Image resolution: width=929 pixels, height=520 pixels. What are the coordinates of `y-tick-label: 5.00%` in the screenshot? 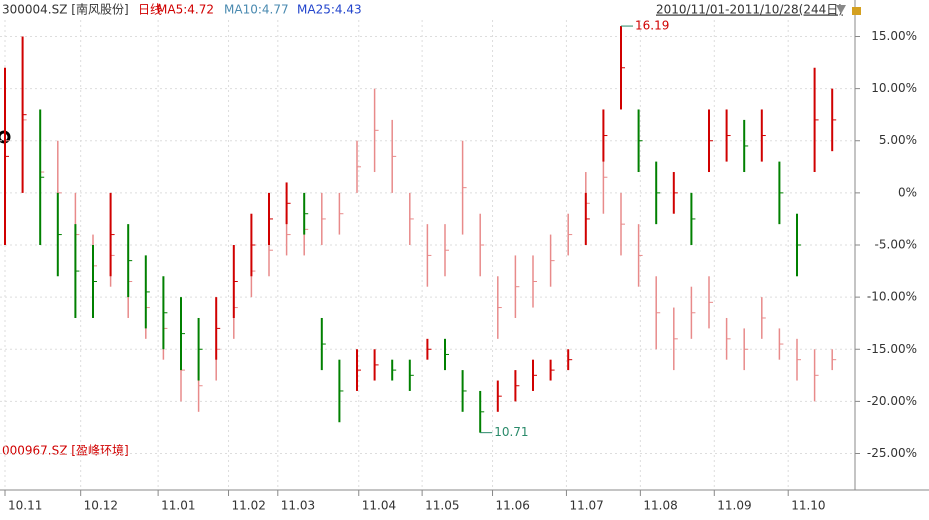 It's located at (898, 140).